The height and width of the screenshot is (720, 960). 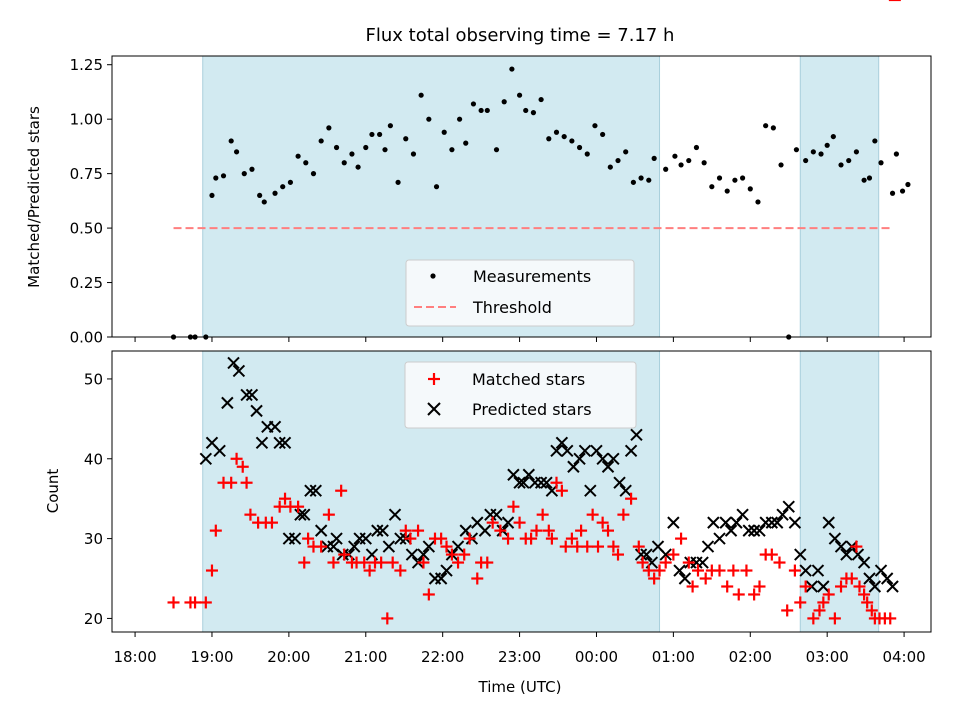 What do you see at coordinates (520, 395) in the screenshot?
I see `bottom-legend: Matched stars Predicted stars` at bounding box center [520, 395].